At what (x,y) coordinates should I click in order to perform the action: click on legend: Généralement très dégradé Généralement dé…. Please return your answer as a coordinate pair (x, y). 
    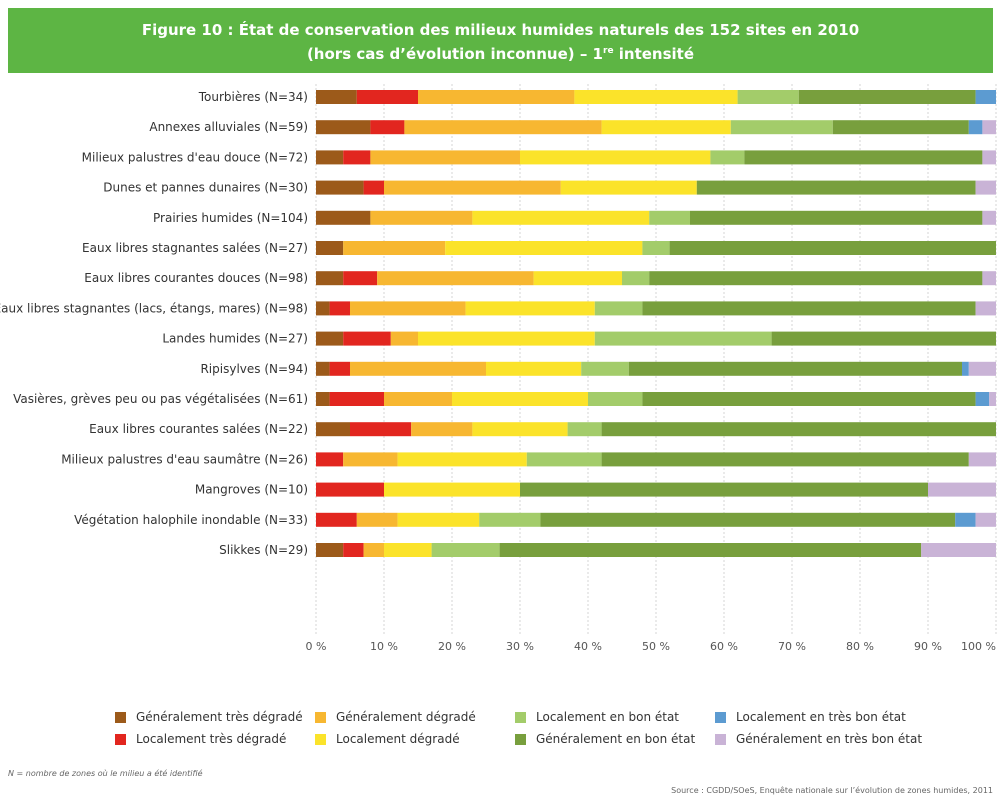
    Looking at the image, I should click on (530, 728).